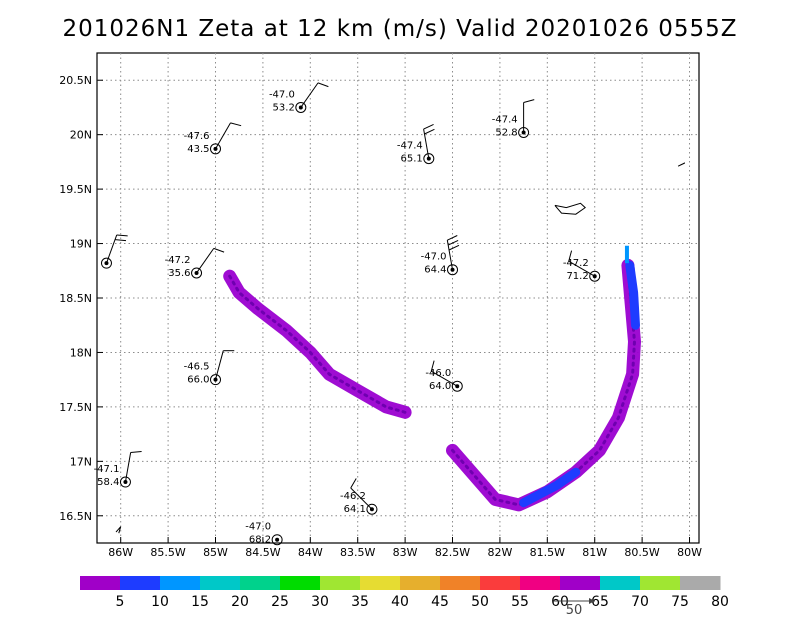 The width and height of the screenshot is (800, 618). What do you see at coordinates (435, 270) in the screenshot?
I see `station-value-lower: 64.4` at bounding box center [435, 270].